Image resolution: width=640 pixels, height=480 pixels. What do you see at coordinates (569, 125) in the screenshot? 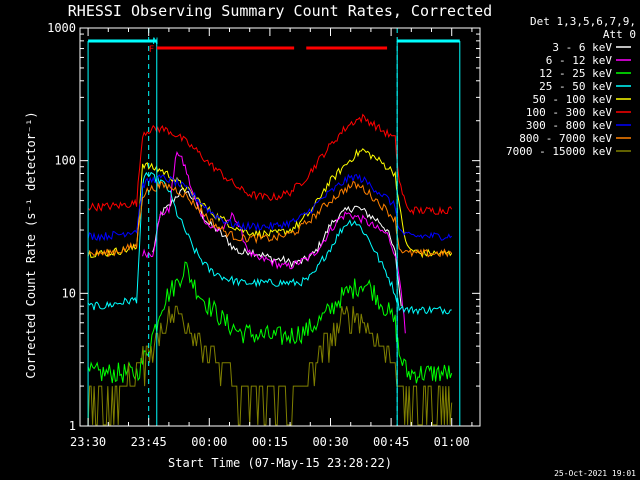
I see `legend-label: 300 - 800 keV` at bounding box center [569, 125].